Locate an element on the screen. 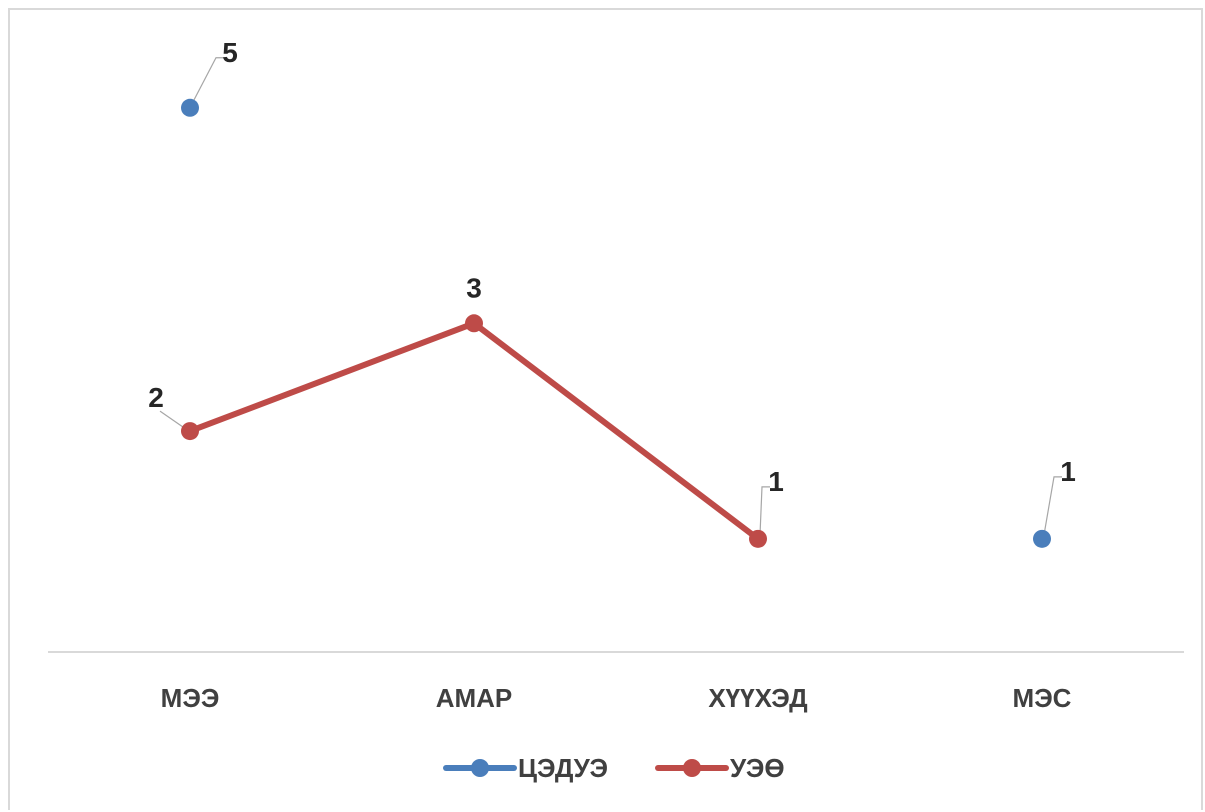  legend-label: ЦЭДУЭ is located at coordinates (563, 768).